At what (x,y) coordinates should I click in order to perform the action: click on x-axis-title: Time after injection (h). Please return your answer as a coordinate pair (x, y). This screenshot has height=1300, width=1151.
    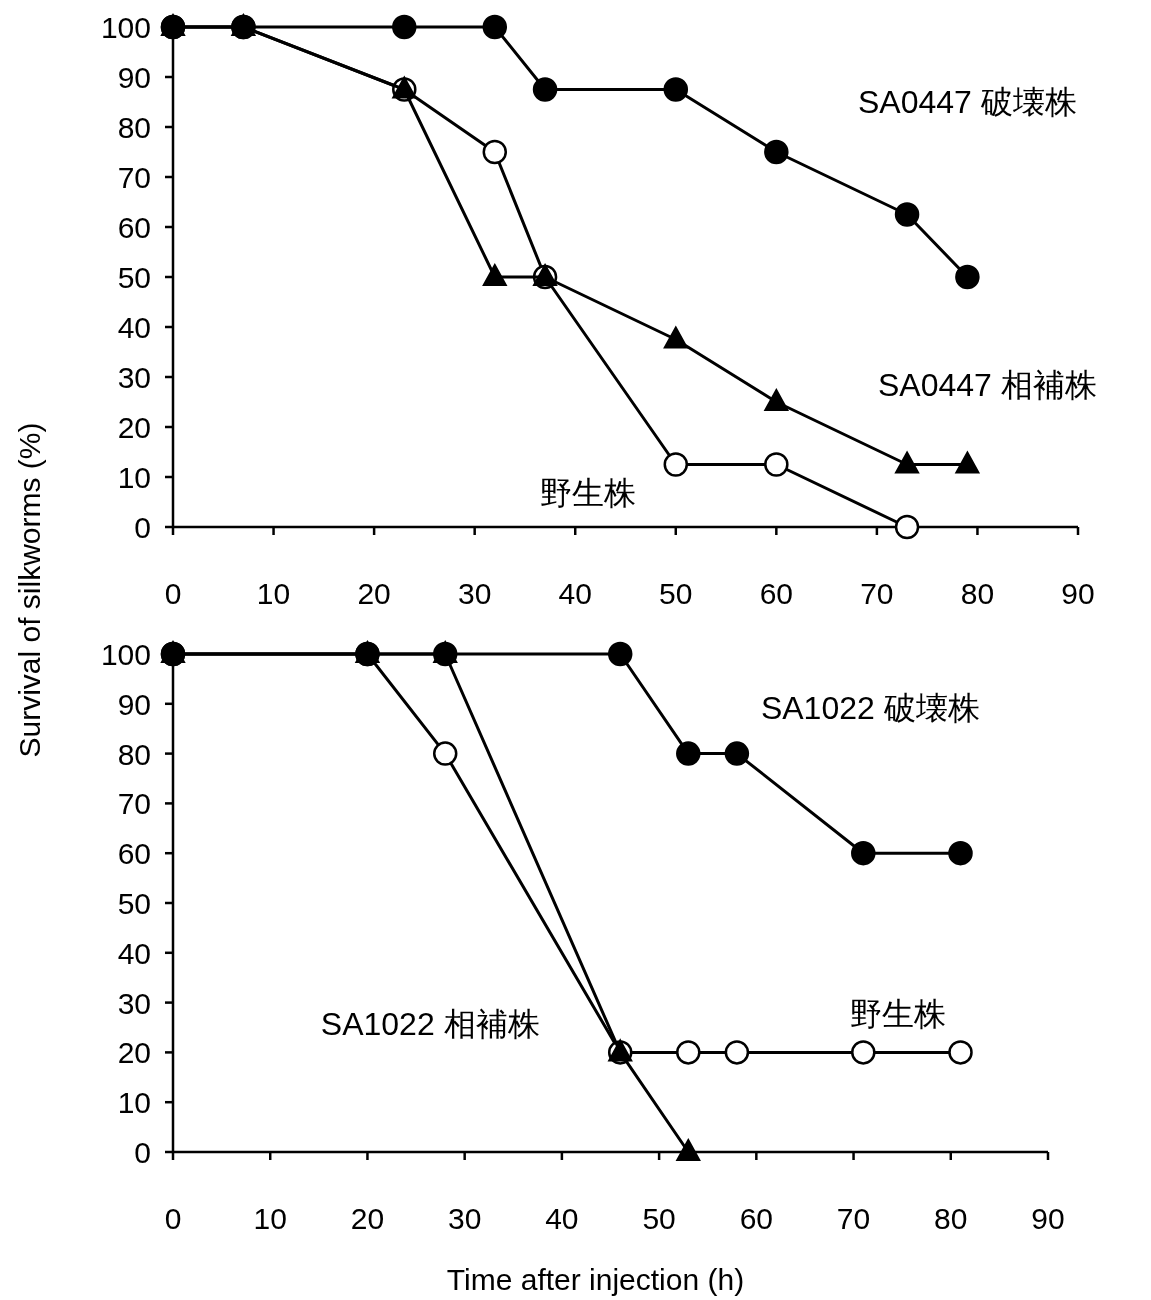
    Looking at the image, I should click on (595, 1279).